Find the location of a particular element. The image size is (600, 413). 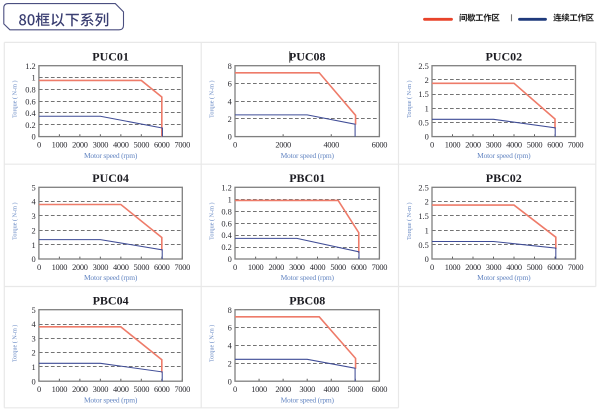

svg-text: 6 is located at coordinates (230, 328).